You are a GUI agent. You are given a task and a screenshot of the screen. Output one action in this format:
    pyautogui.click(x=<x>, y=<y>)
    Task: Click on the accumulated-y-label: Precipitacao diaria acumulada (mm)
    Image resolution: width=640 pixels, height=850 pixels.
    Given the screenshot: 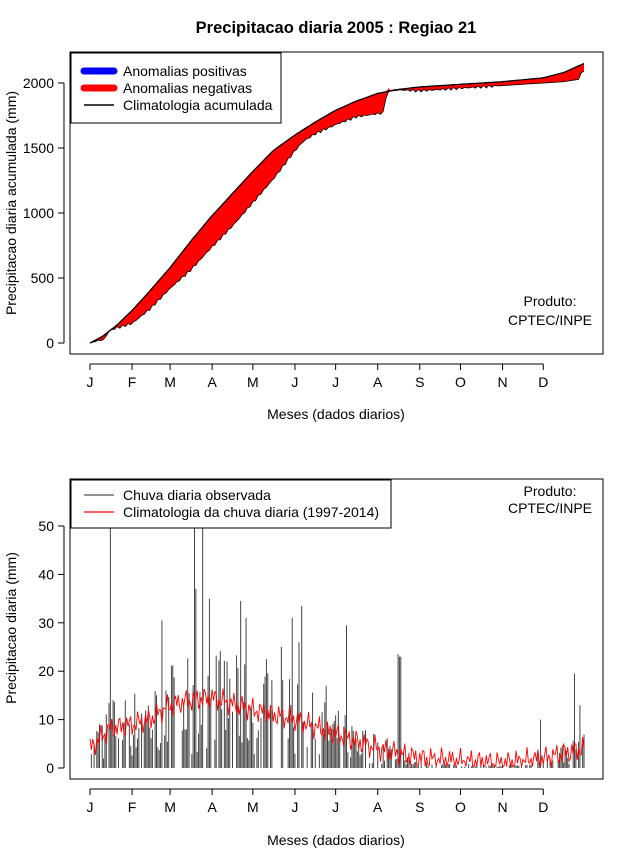 What is the action you would take?
    pyautogui.click(x=11, y=203)
    